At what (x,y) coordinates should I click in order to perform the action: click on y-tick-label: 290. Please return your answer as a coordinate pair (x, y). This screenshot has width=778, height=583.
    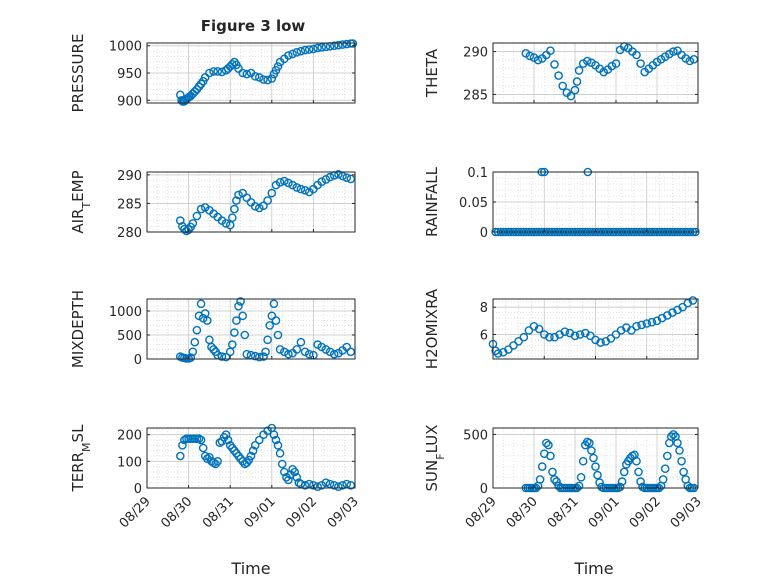
    Looking at the image, I should click on (129, 176).